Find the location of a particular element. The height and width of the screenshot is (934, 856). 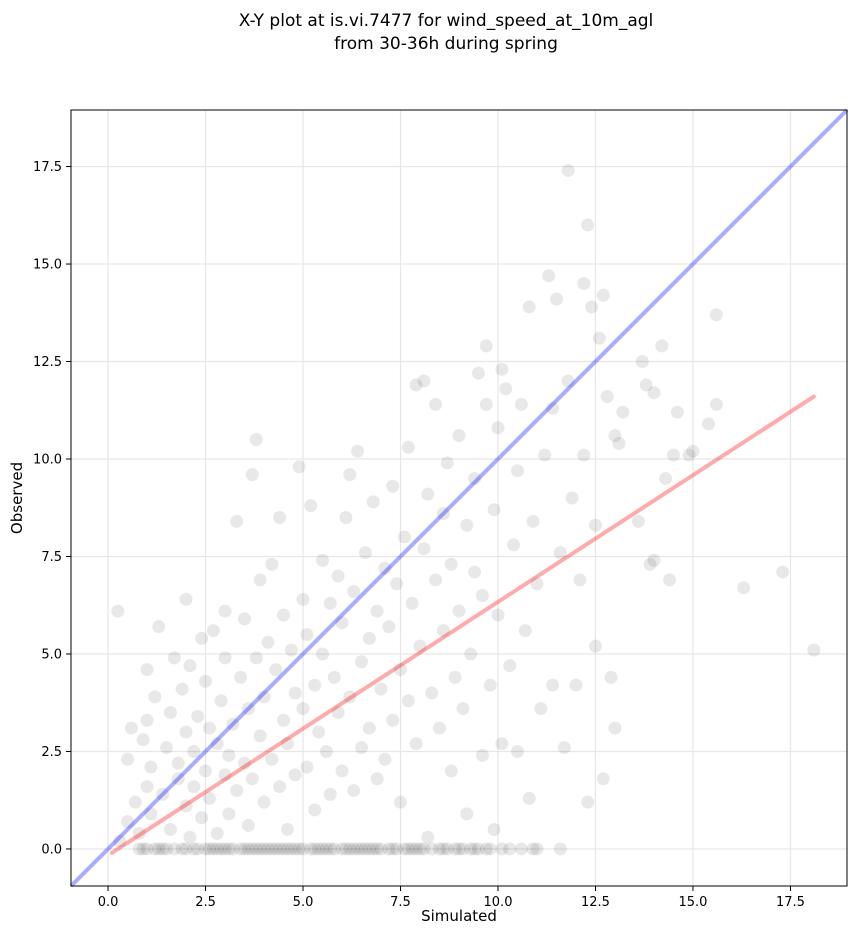

chart-subtitle: from 30-36h during spring is located at coordinates (446, 44).